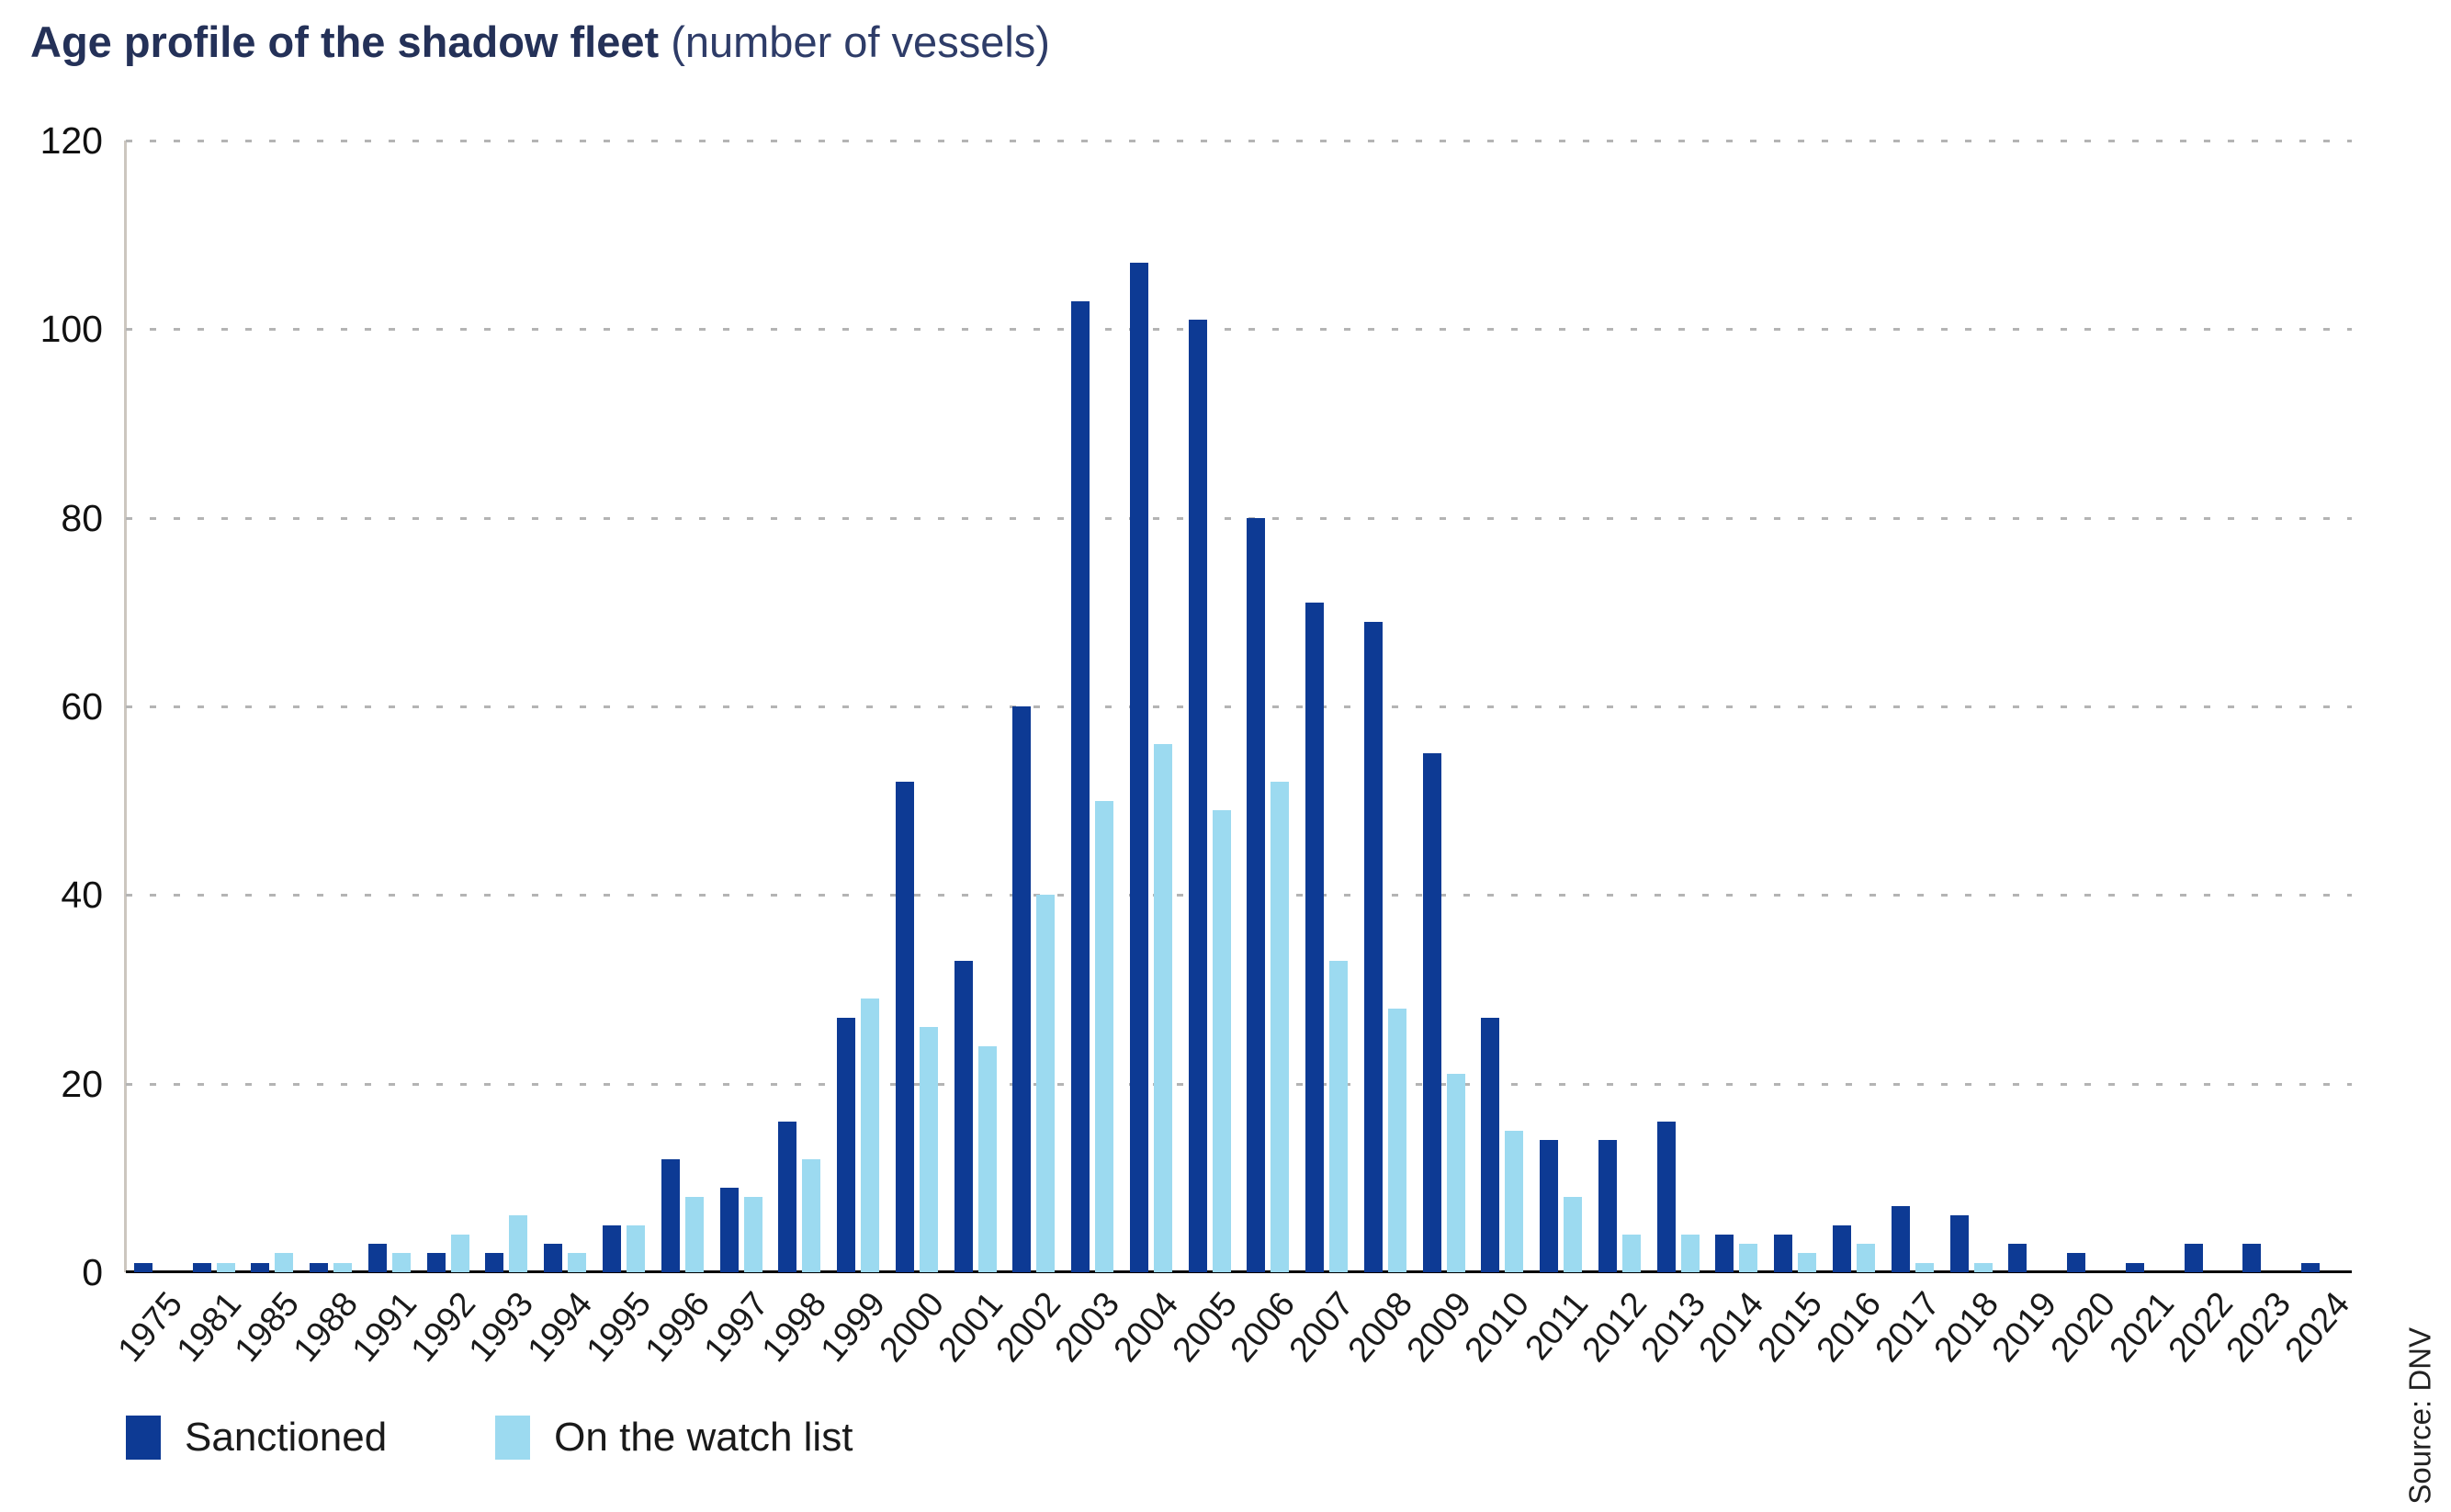  I want to click on bar-watchlist-1994, so click(577, 1262).